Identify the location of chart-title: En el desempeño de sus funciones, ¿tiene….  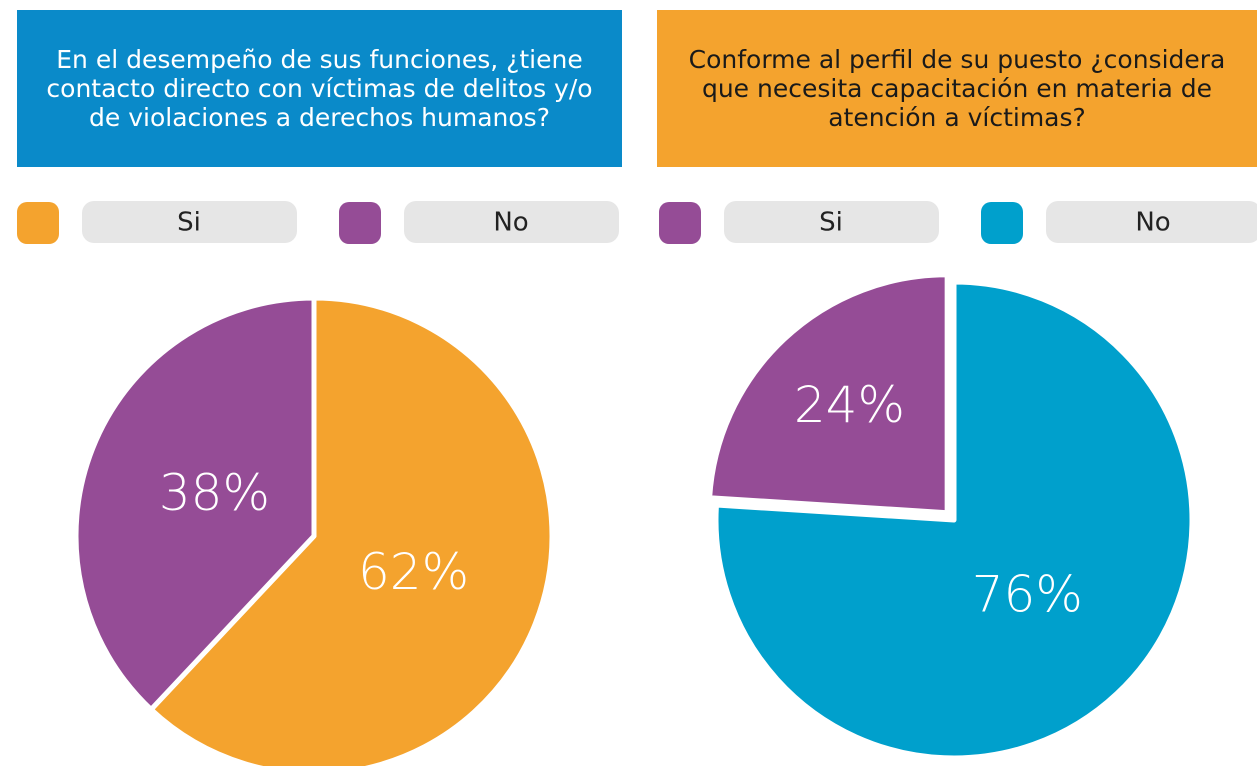
(319, 88).